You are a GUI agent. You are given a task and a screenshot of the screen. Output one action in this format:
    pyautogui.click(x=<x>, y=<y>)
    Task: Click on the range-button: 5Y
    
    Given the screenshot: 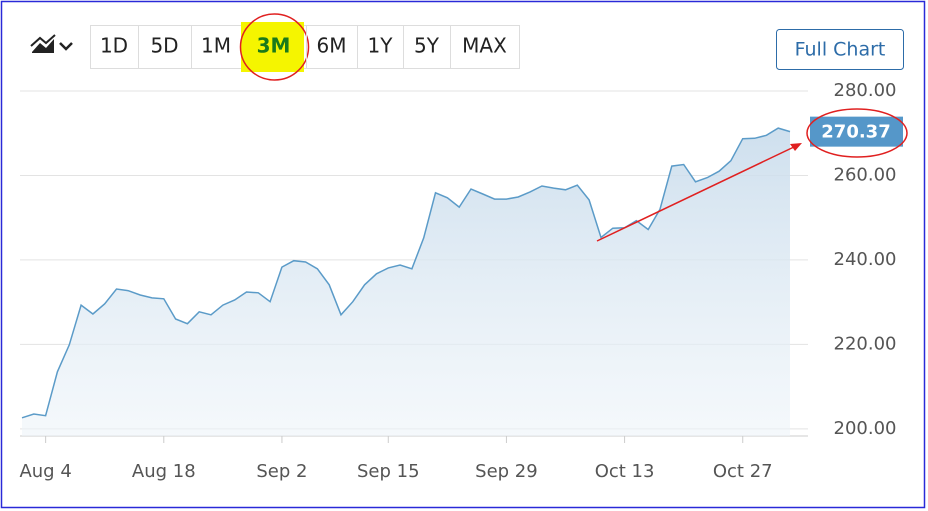 What is the action you would take?
    pyautogui.click(x=427, y=46)
    